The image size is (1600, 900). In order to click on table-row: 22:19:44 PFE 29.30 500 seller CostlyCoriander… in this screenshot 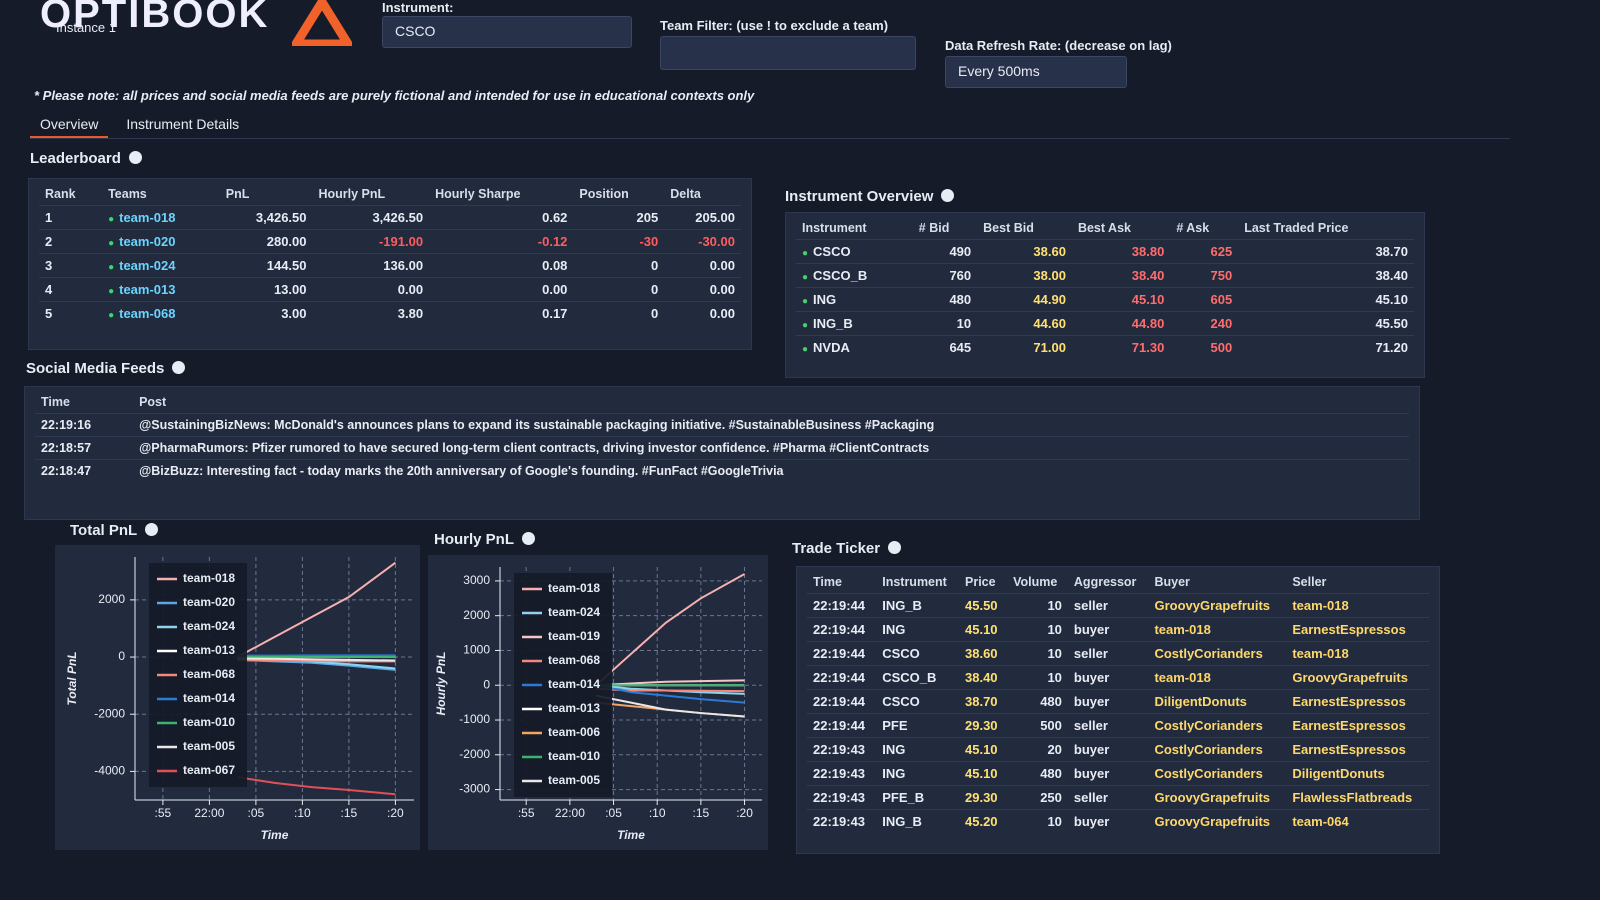, I will do `click(1118, 725)`.